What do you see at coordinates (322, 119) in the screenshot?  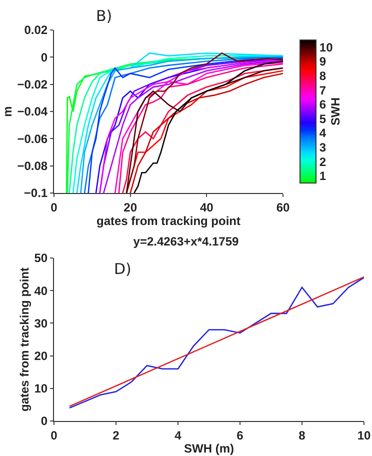 I see `color-bar-label: 5` at bounding box center [322, 119].